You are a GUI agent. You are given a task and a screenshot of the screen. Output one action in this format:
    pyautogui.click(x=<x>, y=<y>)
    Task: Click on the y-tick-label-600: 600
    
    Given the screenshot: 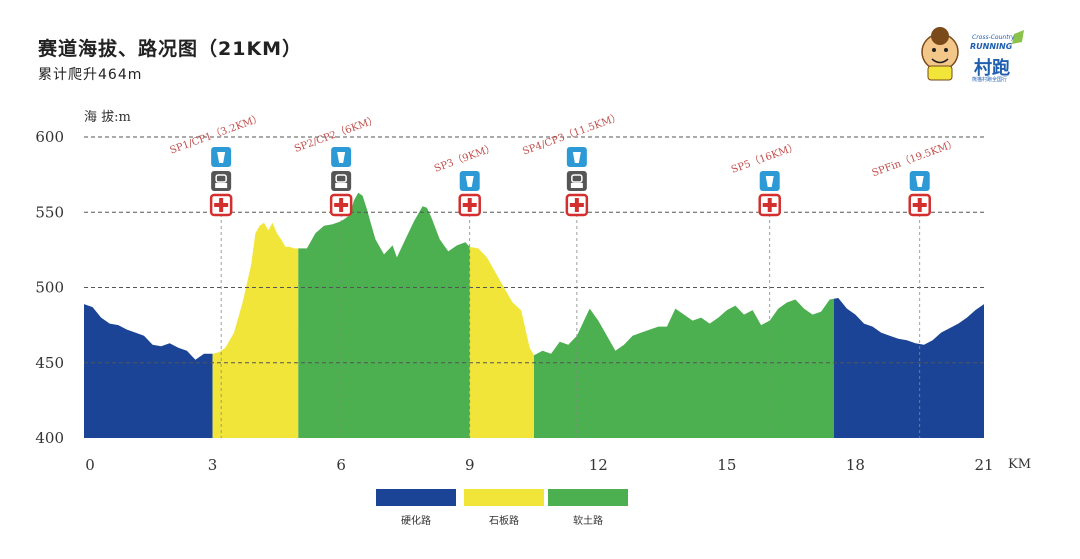 What is the action you would take?
    pyautogui.click(x=49, y=137)
    